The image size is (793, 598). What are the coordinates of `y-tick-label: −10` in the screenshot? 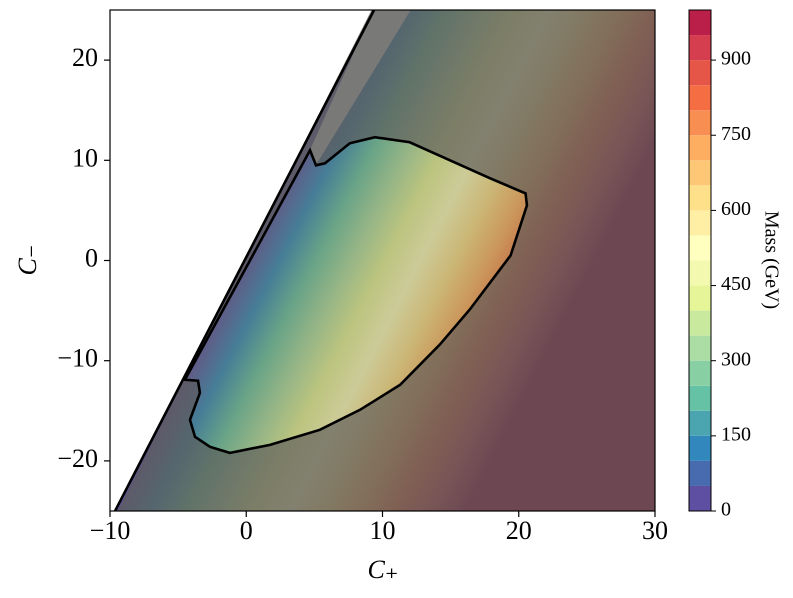 It's located at (77, 358).